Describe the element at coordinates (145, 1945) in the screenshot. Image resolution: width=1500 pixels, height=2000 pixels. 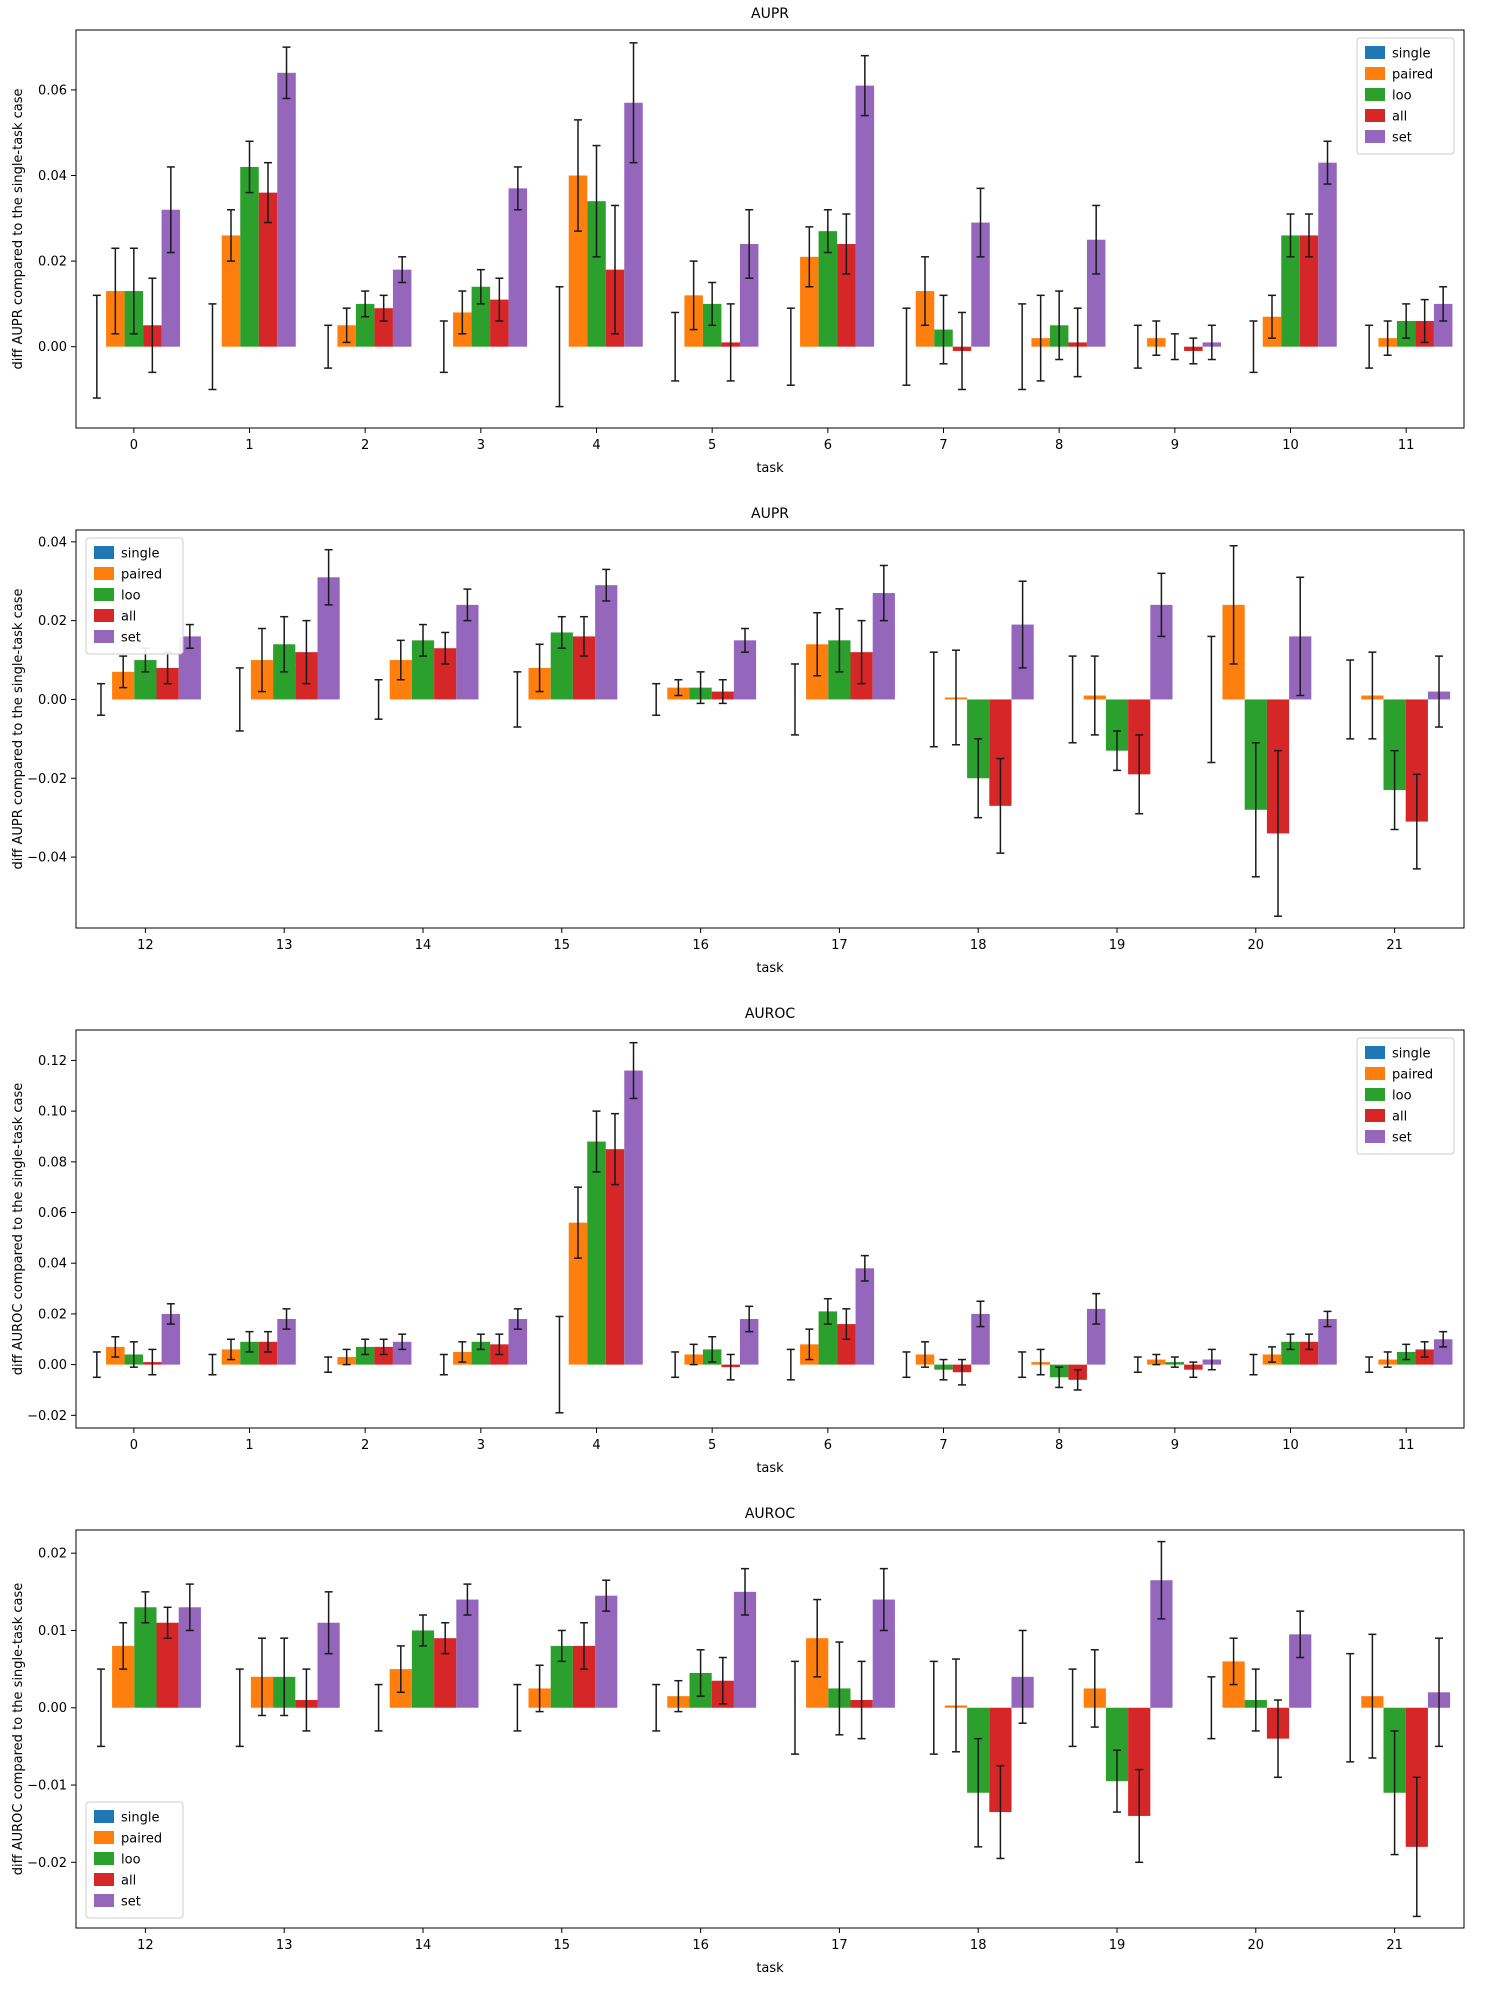
I see `x-tick-label: 12` at that location.